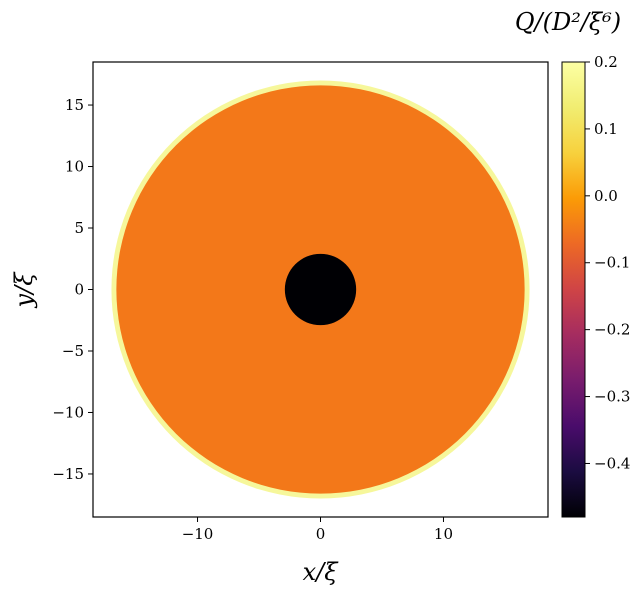  I want to click on y-tick-label: 15, so click(74, 105).